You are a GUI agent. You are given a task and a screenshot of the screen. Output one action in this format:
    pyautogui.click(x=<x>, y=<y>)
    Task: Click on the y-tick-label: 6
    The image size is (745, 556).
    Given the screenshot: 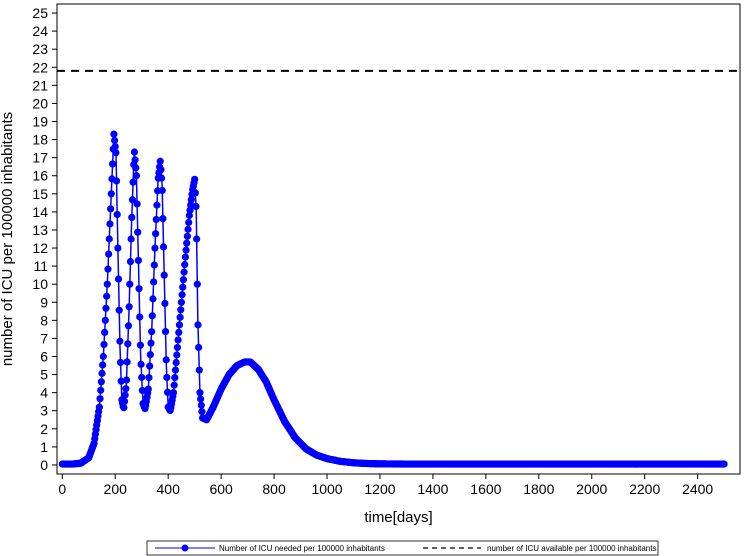 What is the action you would take?
    pyautogui.click(x=44, y=357)
    